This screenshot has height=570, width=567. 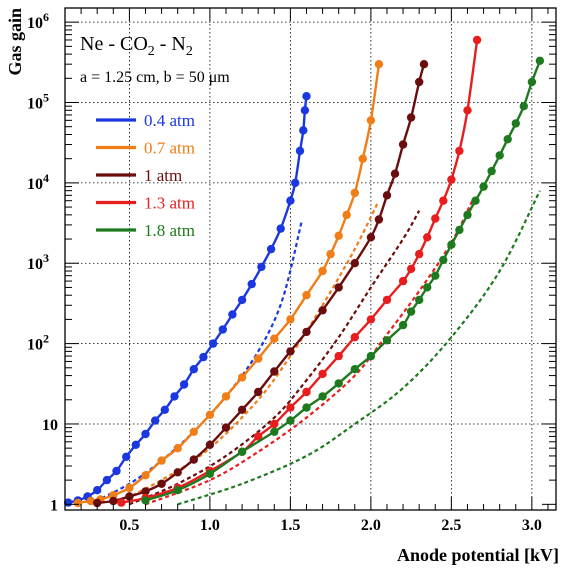 I want to click on legend-label: 1 atm, so click(x=163, y=175).